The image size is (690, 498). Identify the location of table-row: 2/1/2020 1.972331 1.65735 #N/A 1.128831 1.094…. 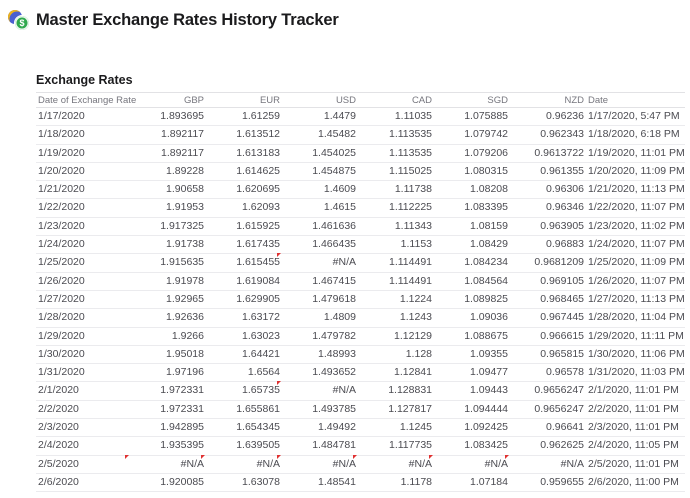
(360, 391).